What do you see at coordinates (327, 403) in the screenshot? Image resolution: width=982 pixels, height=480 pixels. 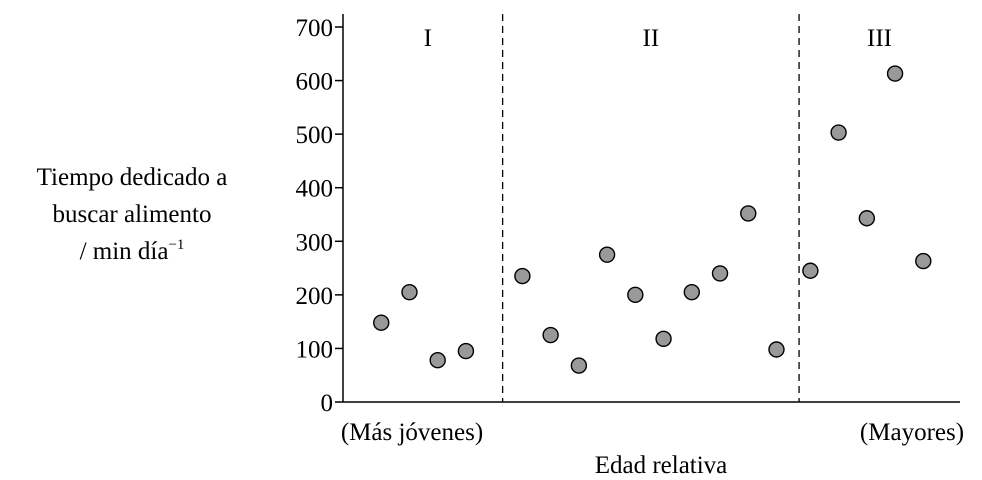 I see `y-tick-label: 0` at bounding box center [327, 403].